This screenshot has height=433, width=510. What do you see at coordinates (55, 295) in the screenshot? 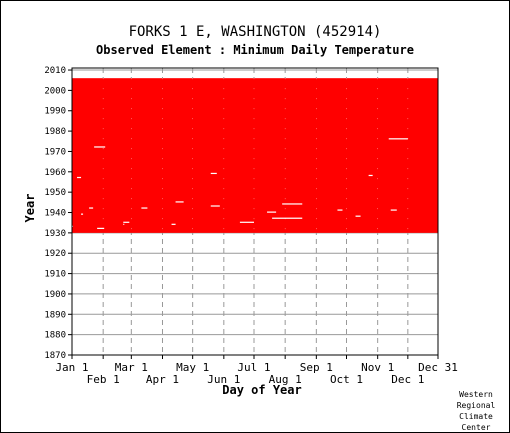
I see `y-tick-label: 1900` at bounding box center [55, 295].